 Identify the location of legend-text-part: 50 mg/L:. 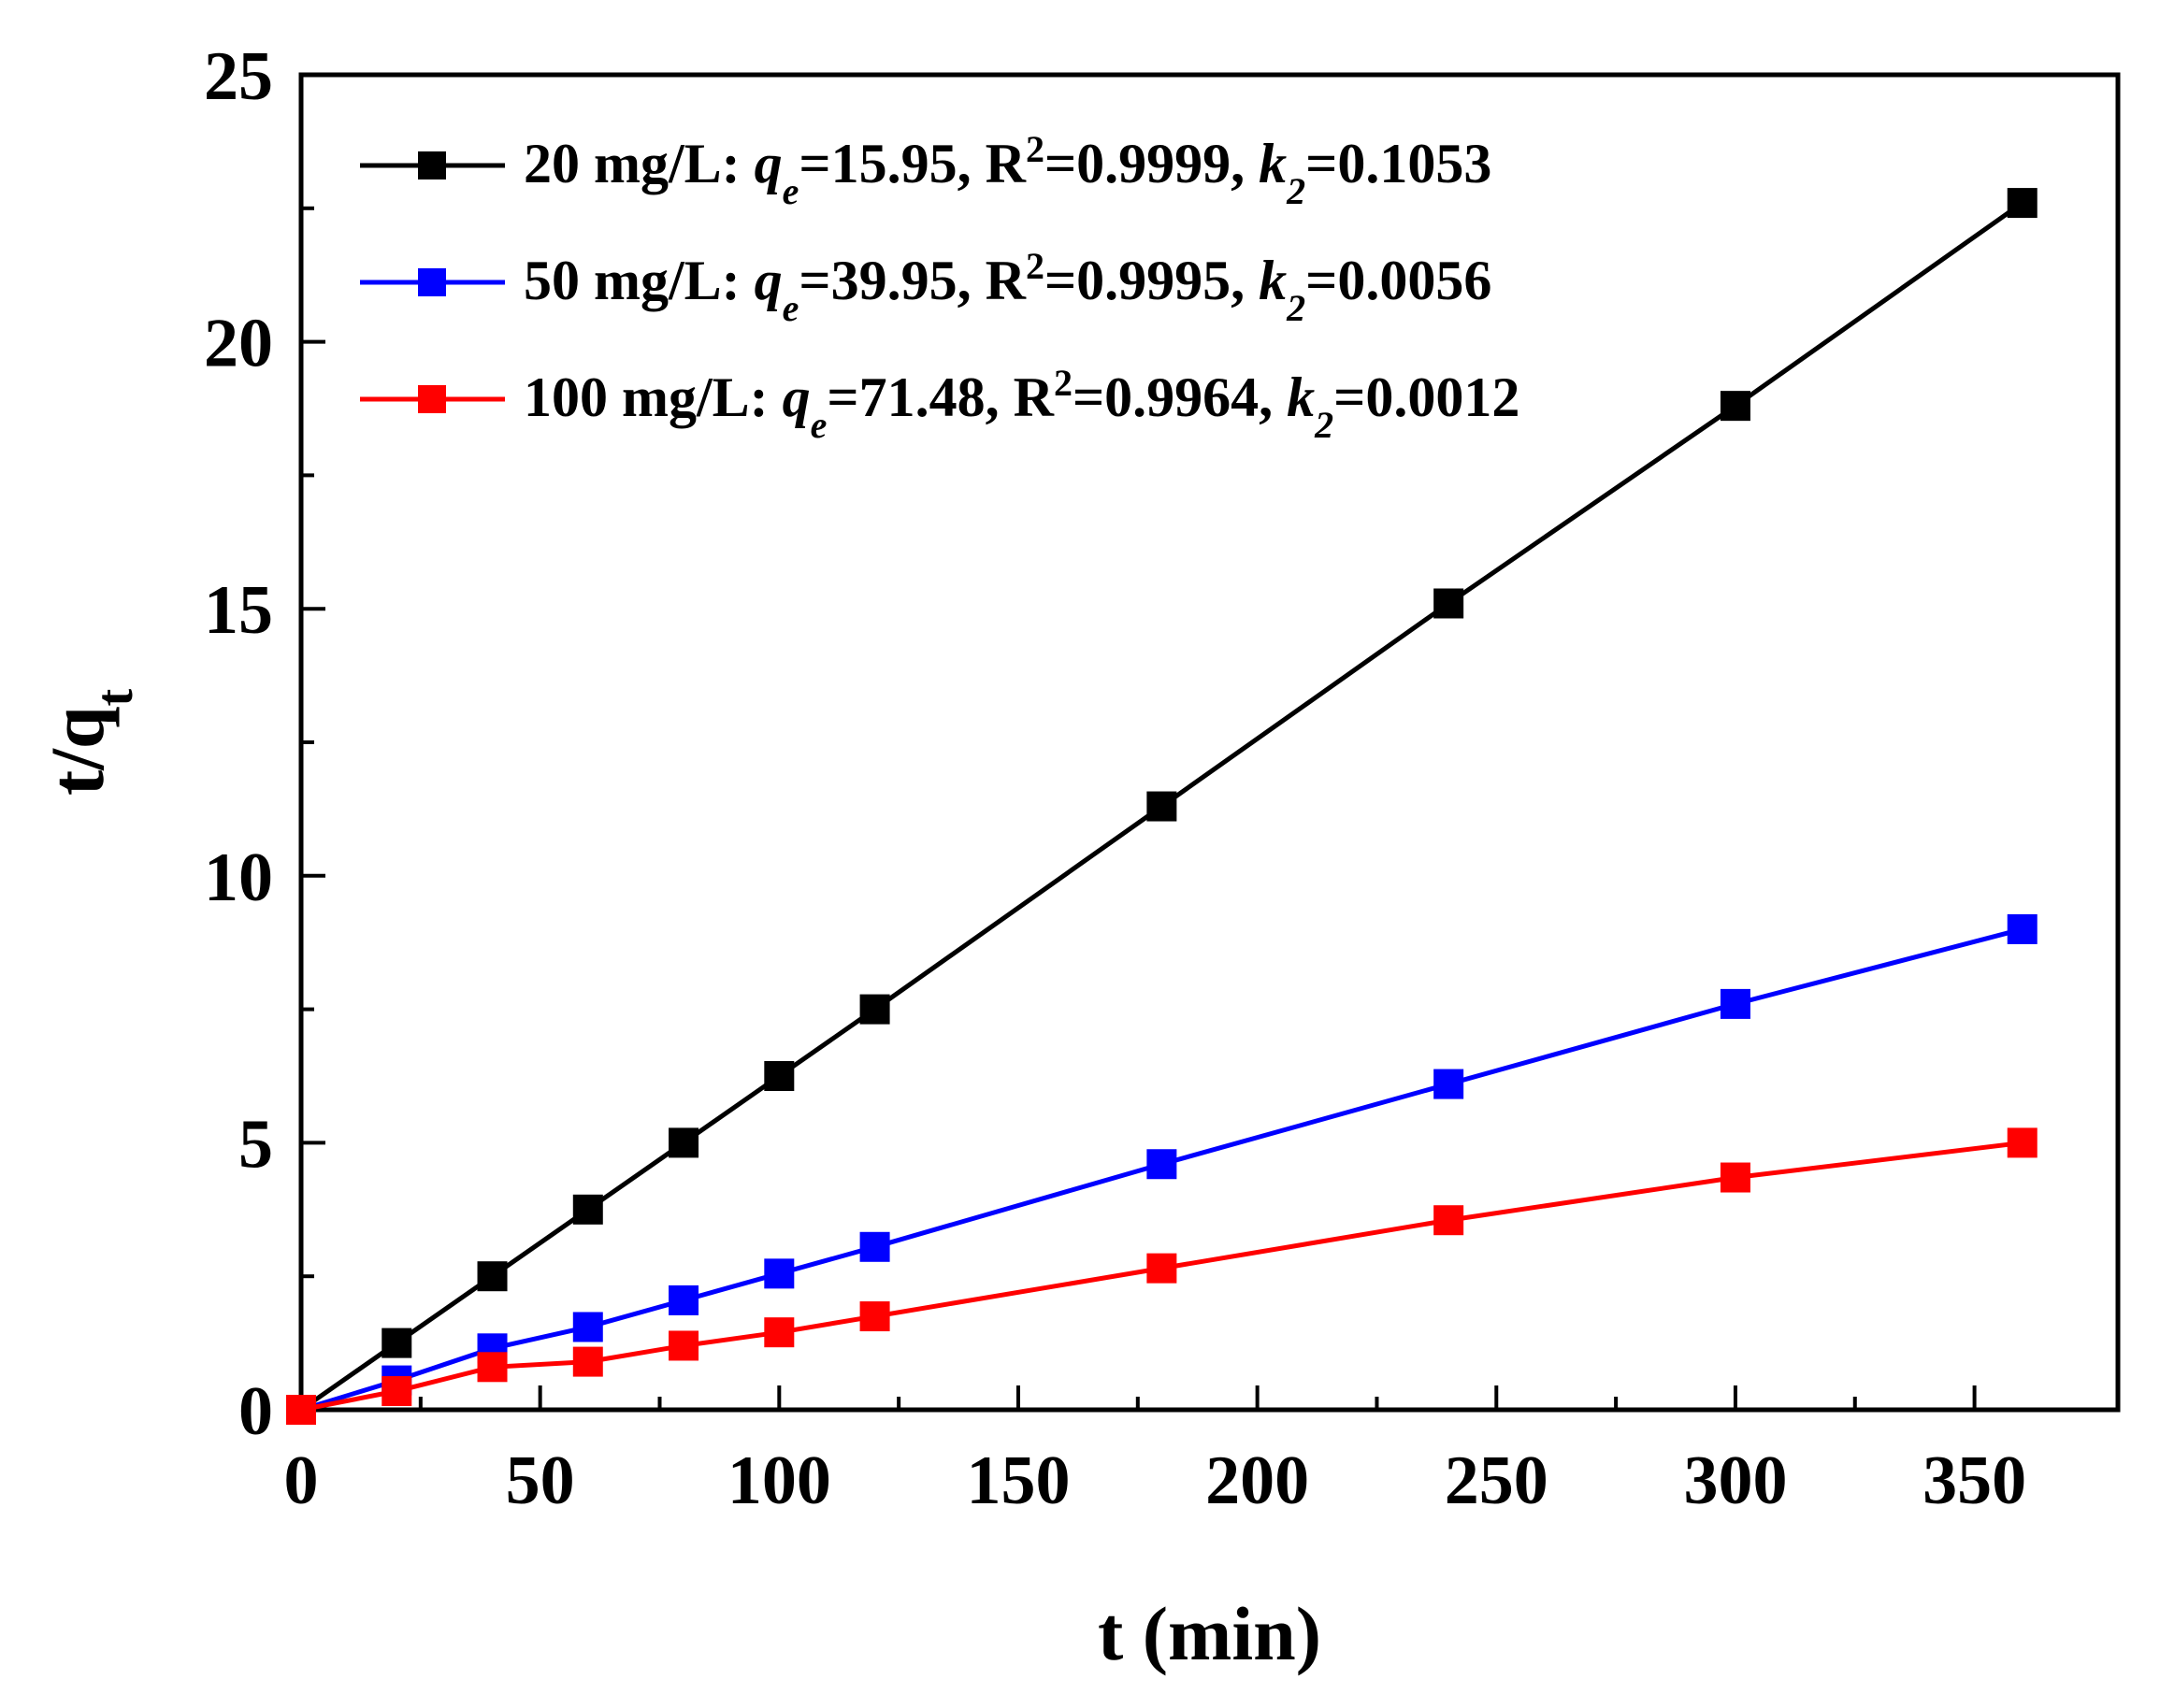
(639, 280).